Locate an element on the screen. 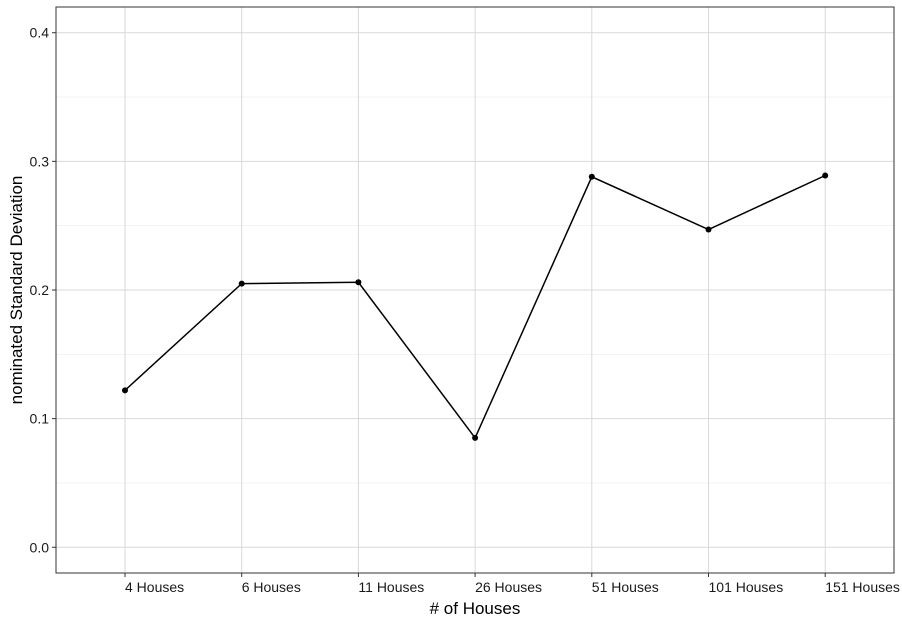  y-axis-title: nominated Standard Deviation is located at coordinates (16, 290).